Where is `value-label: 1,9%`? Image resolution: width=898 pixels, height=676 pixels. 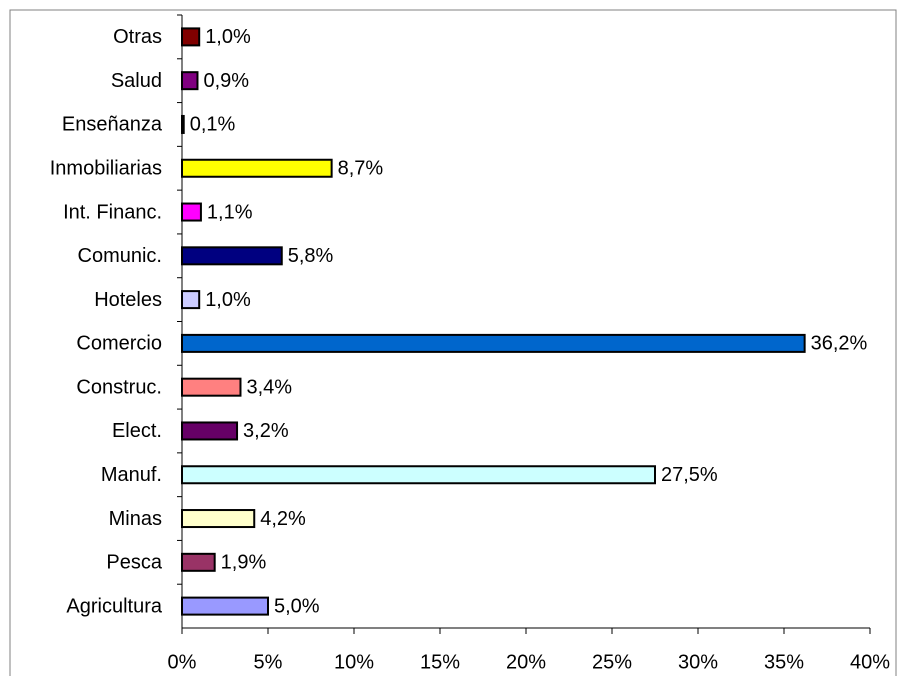 value-label: 1,9% is located at coordinates (244, 563).